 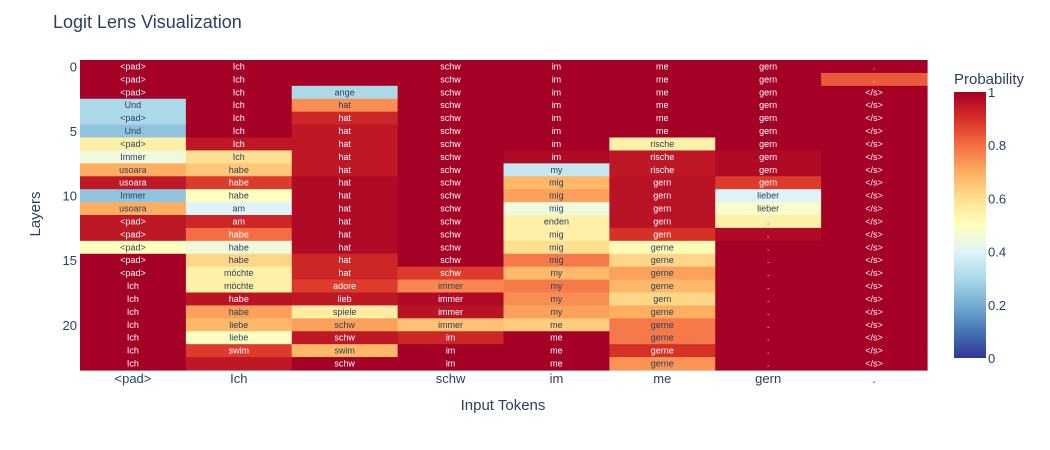 What do you see at coordinates (874, 378) in the screenshot?
I see `x-tick-label: .` at bounding box center [874, 378].